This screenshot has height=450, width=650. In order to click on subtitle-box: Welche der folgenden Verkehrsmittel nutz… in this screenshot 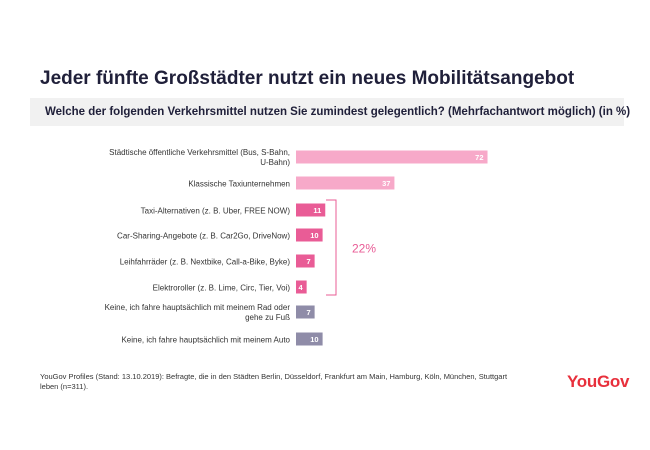, I will do `click(330, 112)`.